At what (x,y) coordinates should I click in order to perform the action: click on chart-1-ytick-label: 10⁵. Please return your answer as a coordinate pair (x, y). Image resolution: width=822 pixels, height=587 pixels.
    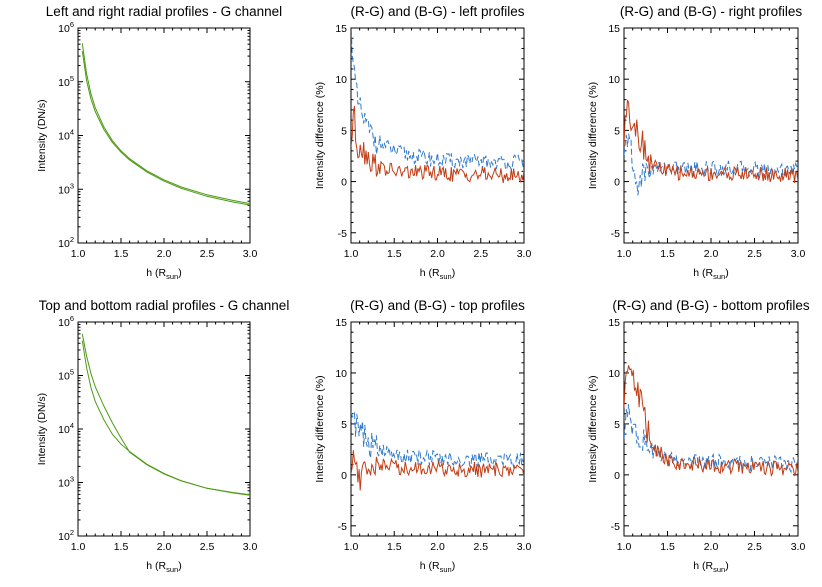
    Looking at the image, I should click on (66, 81).